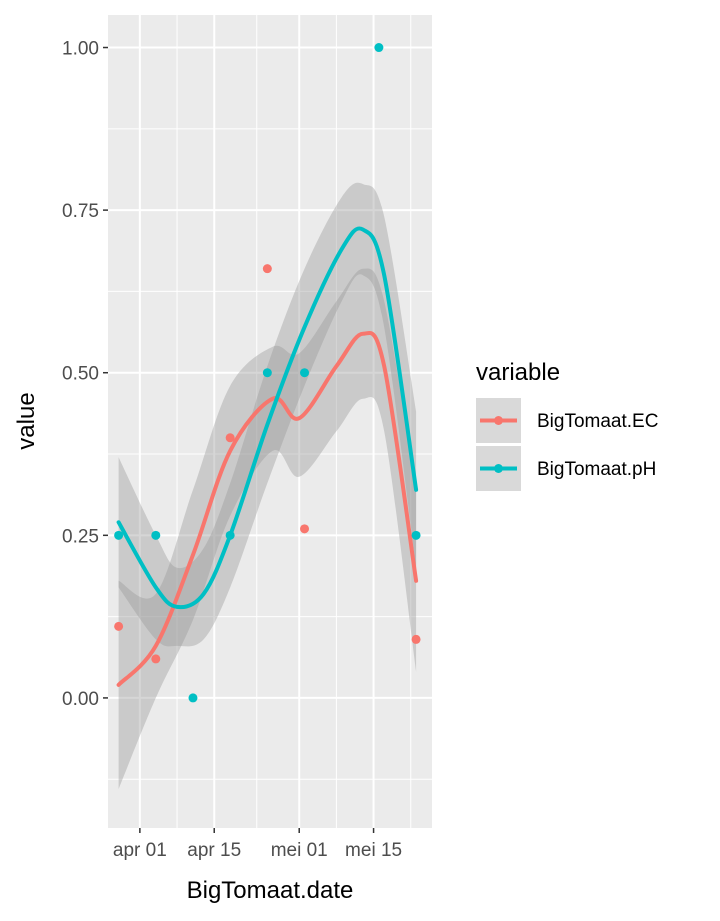 The image size is (720, 921). I want to click on legend: variable BigTomaat.EC BigTomaat.pH, so click(567, 425).